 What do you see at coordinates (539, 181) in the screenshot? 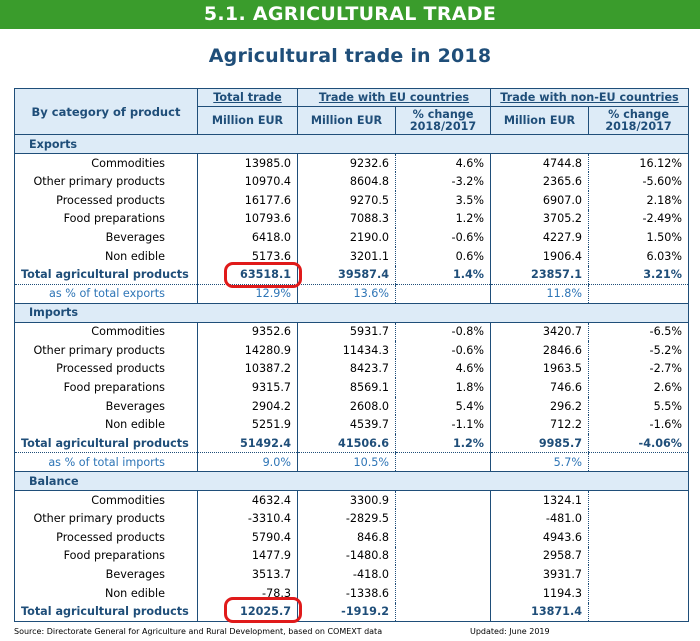
I see `cell-non-eu: 2365.6` at bounding box center [539, 181].